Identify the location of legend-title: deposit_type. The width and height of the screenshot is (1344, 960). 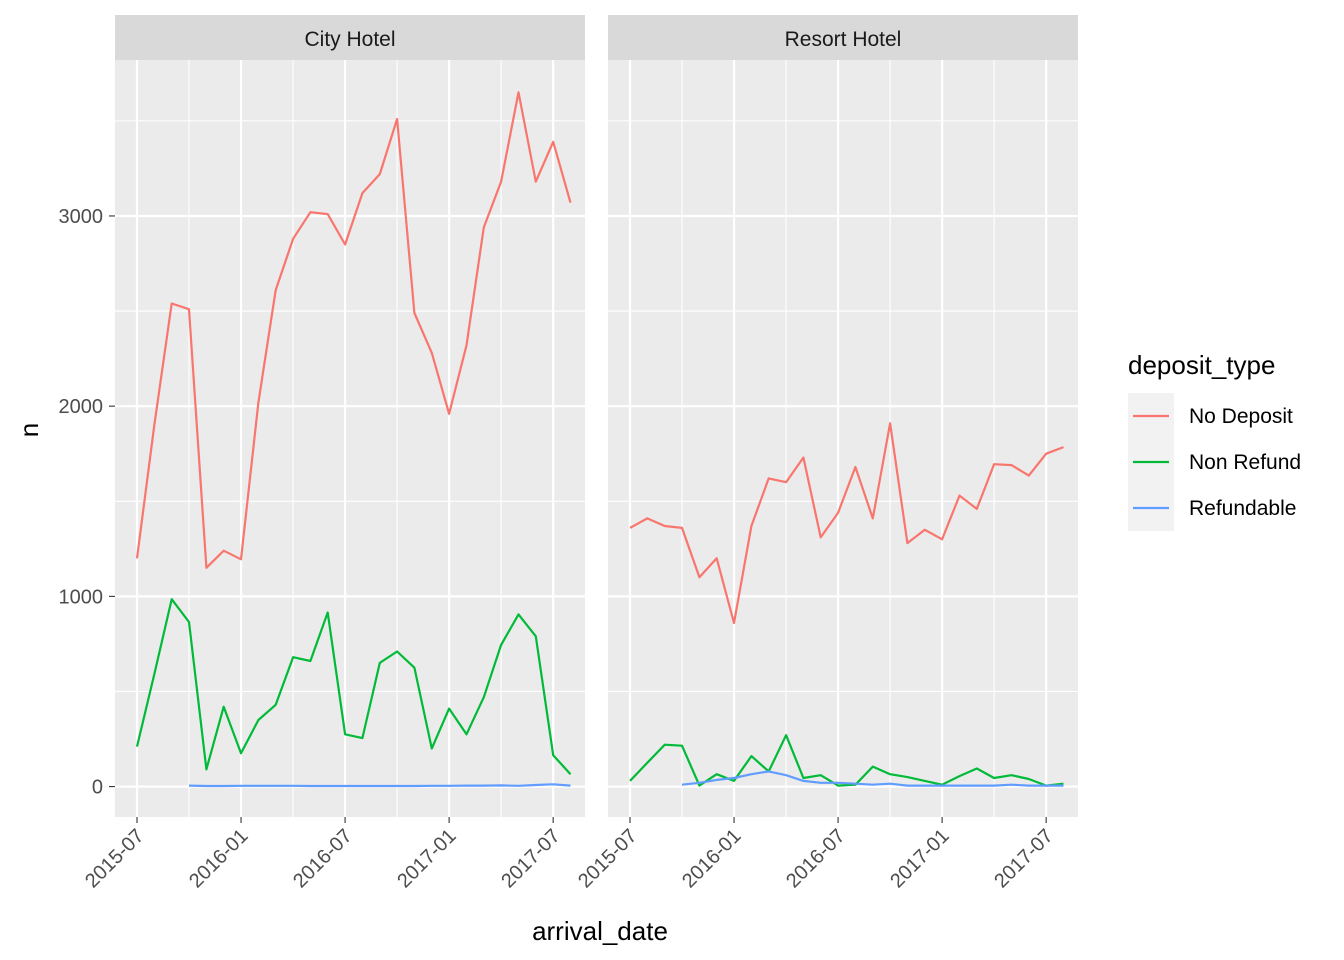
(1201, 365).